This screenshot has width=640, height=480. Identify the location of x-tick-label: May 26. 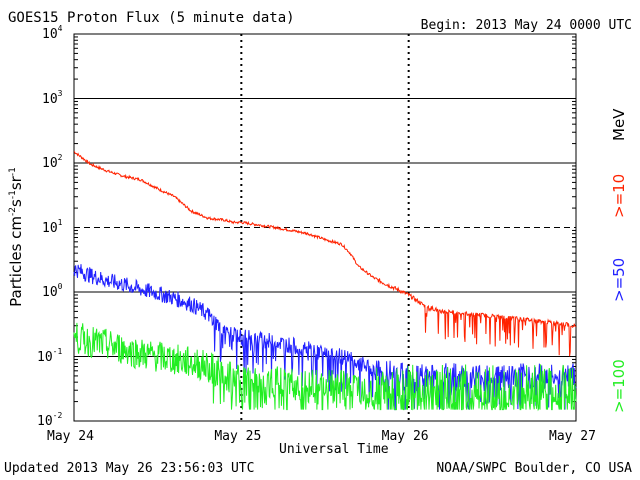
(405, 436).